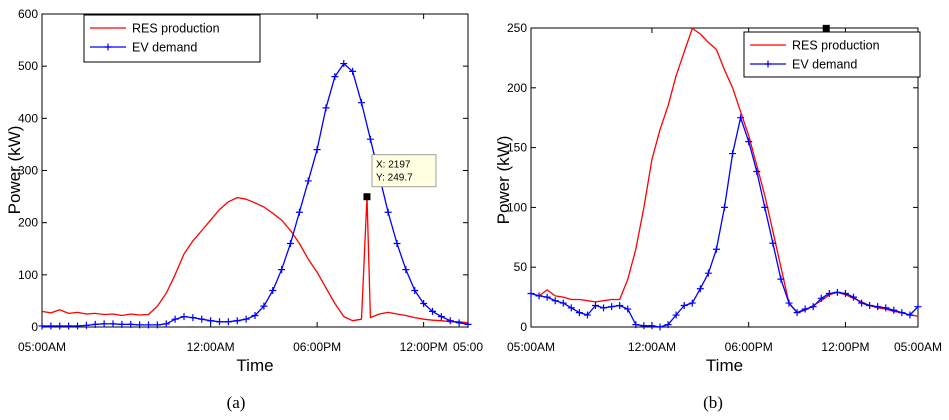  Describe the element at coordinates (749, 347) in the screenshot. I see `x-tick-label: 06:00PM` at that location.